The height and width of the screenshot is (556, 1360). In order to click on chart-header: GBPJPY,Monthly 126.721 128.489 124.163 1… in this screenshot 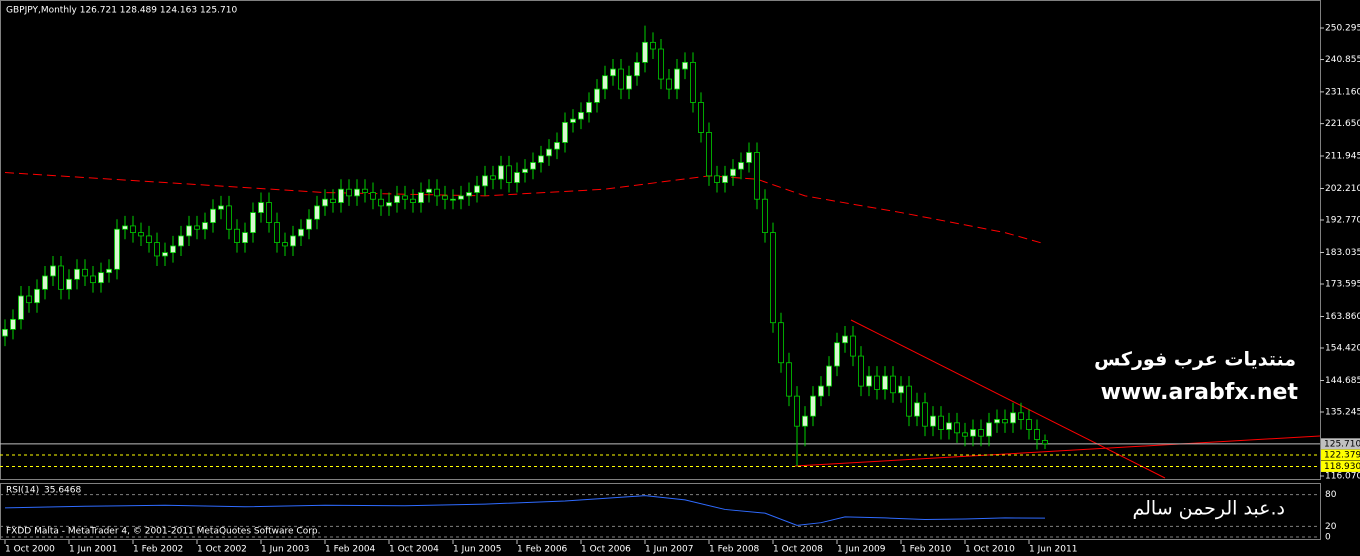, I will do `click(121, 11)`.